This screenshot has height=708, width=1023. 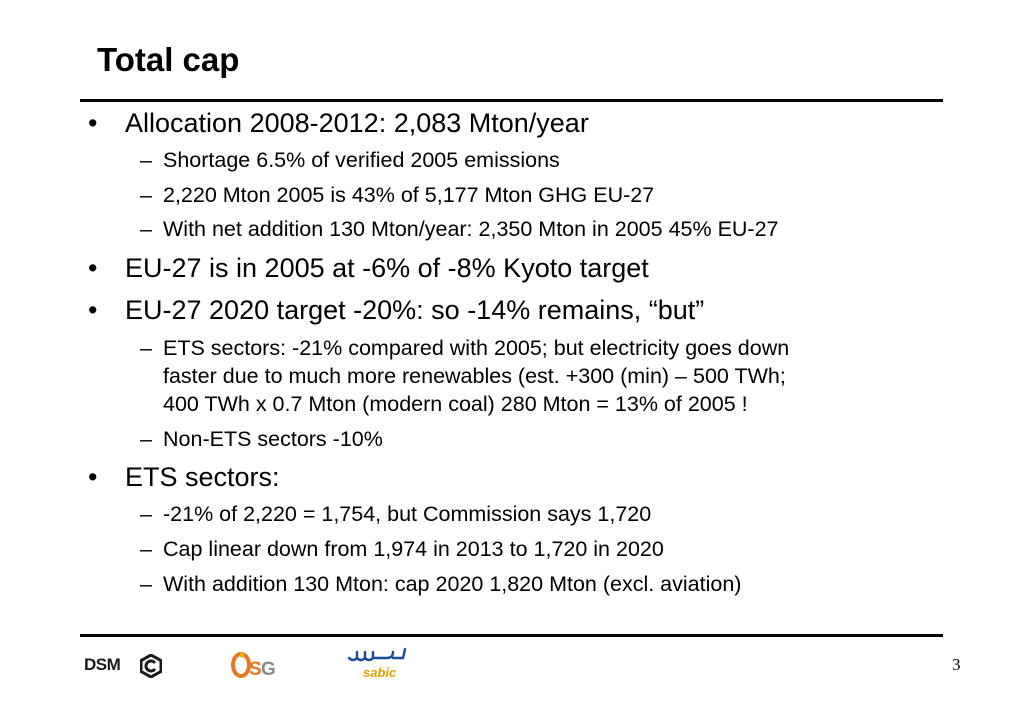 What do you see at coordinates (511, 635) in the screenshot?
I see `footer-rule` at bounding box center [511, 635].